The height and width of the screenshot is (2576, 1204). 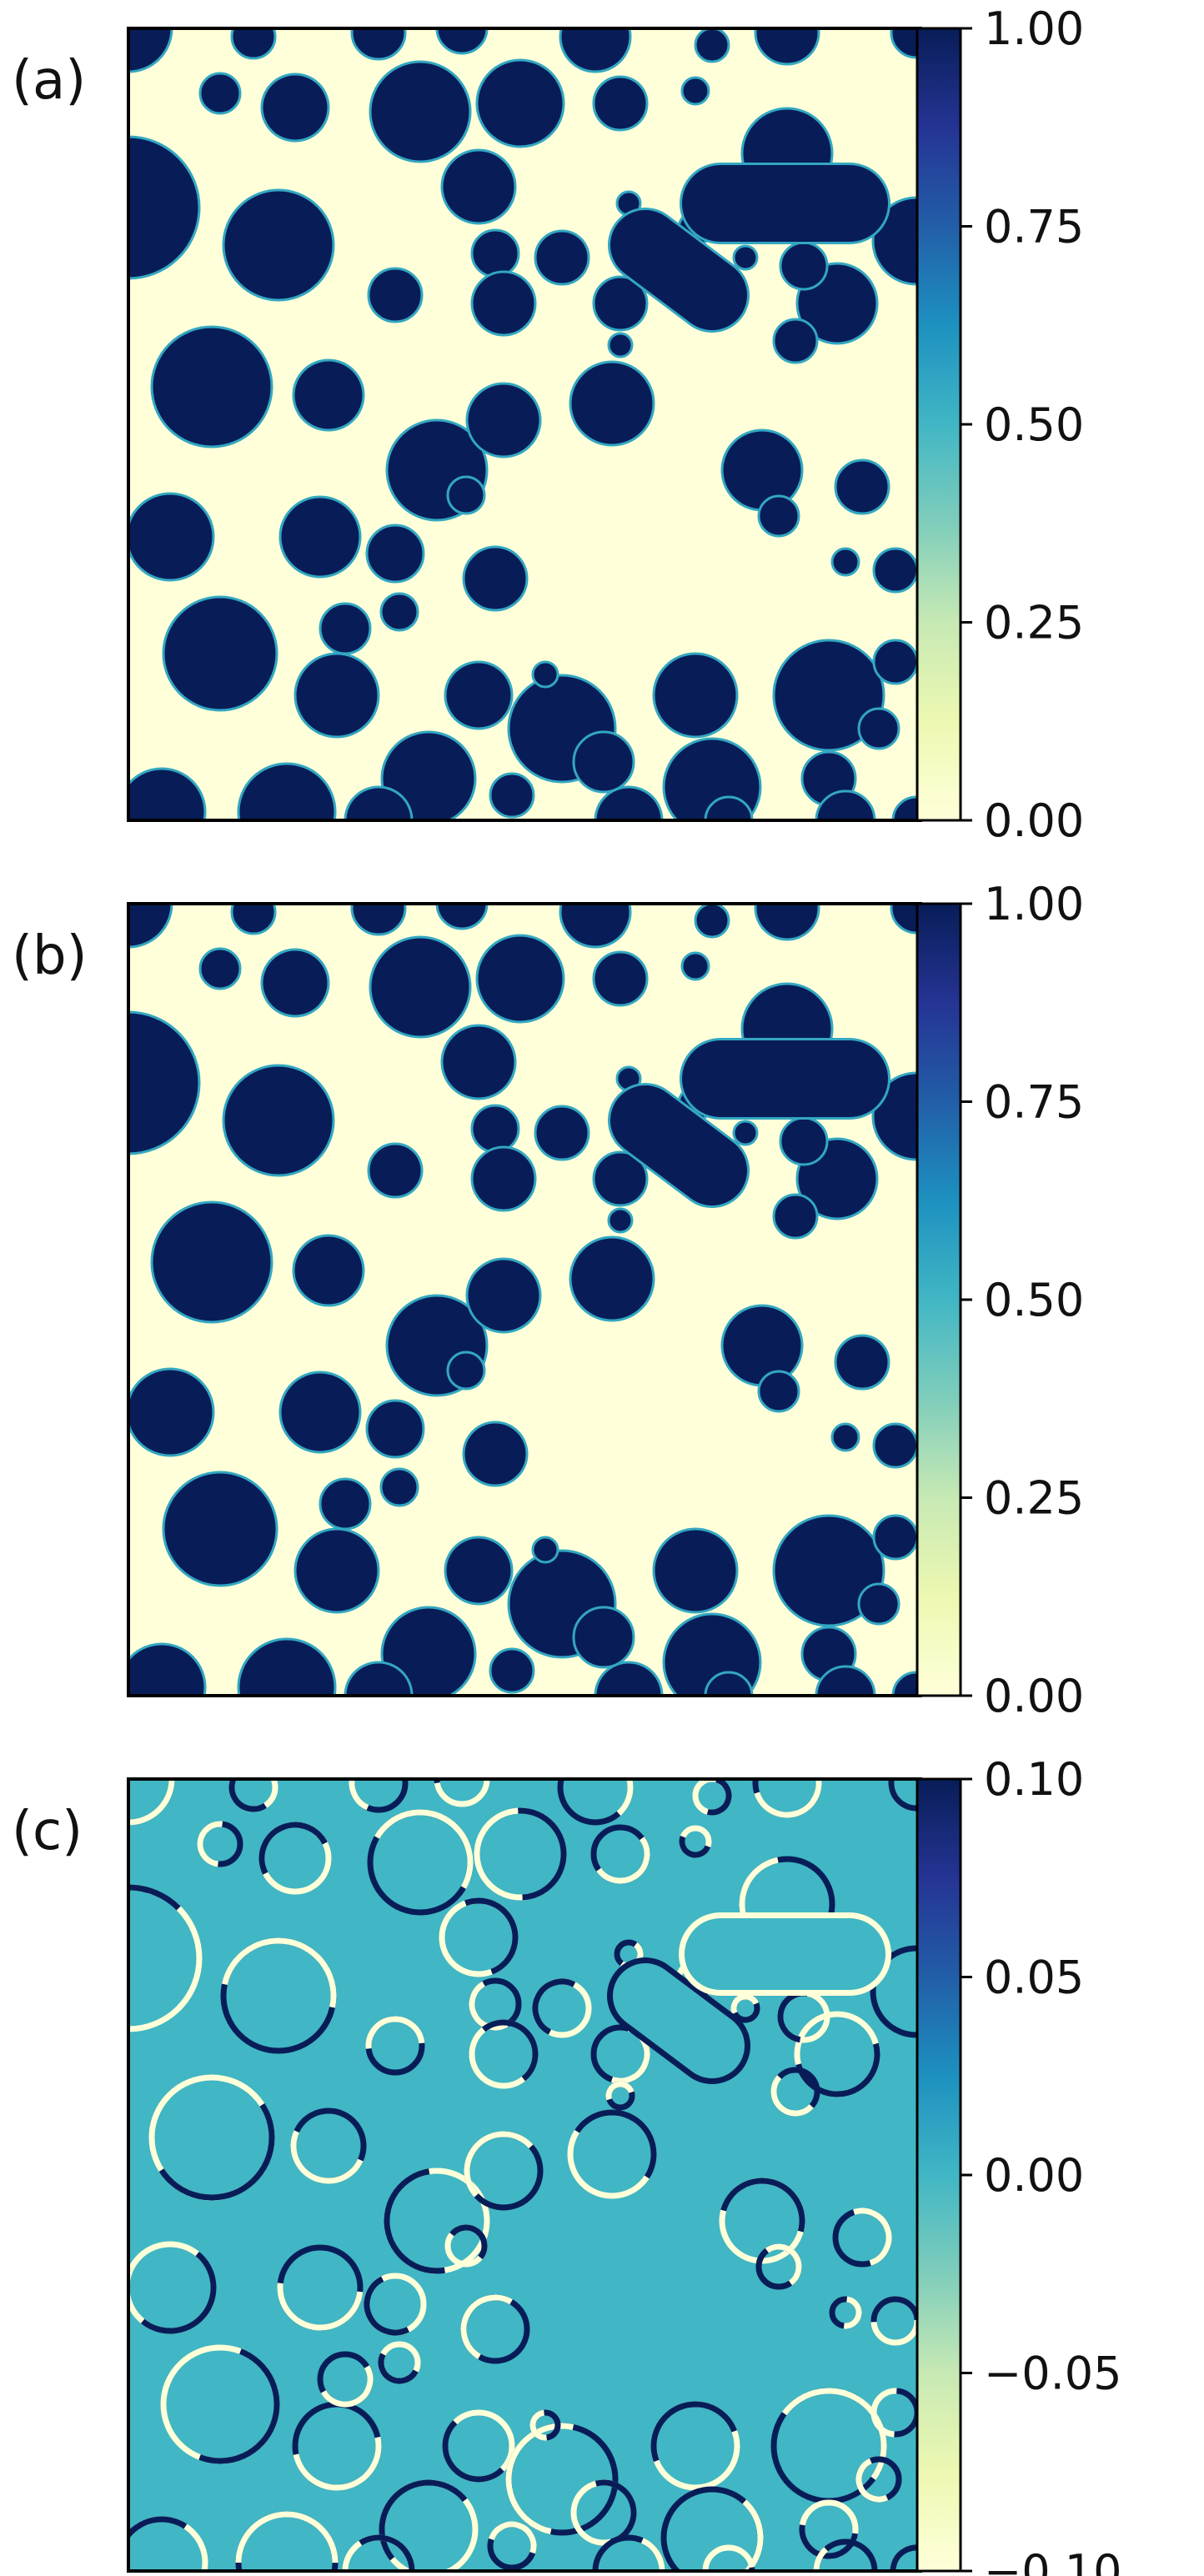 I want to click on colorbar-a: 1.00 0.75 0.50 0.25 0.00, so click(x=1000, y=425).